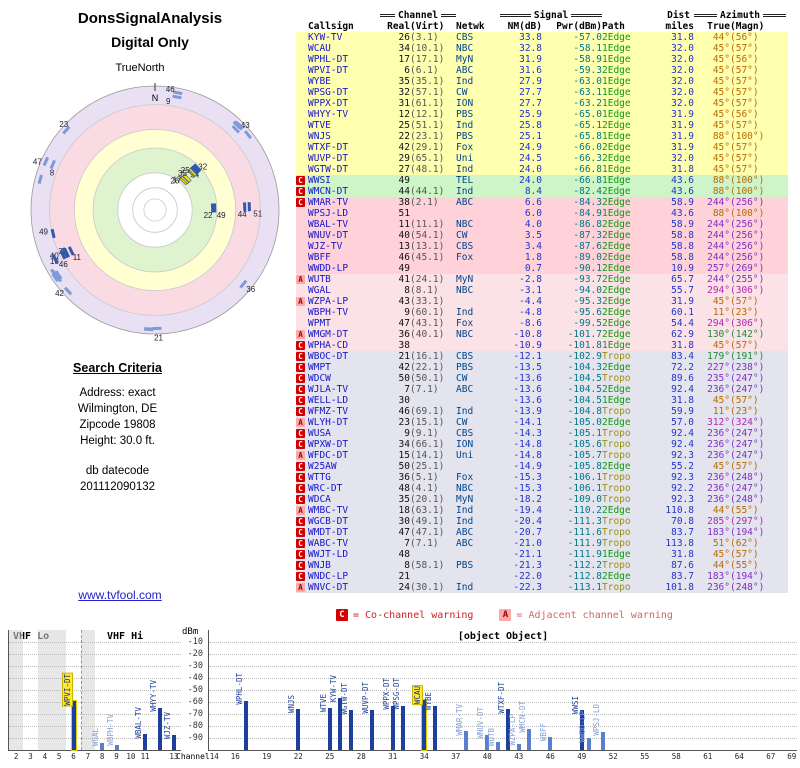  I want to click on azimuth-magn-cell: (256°), so click(747, 235).